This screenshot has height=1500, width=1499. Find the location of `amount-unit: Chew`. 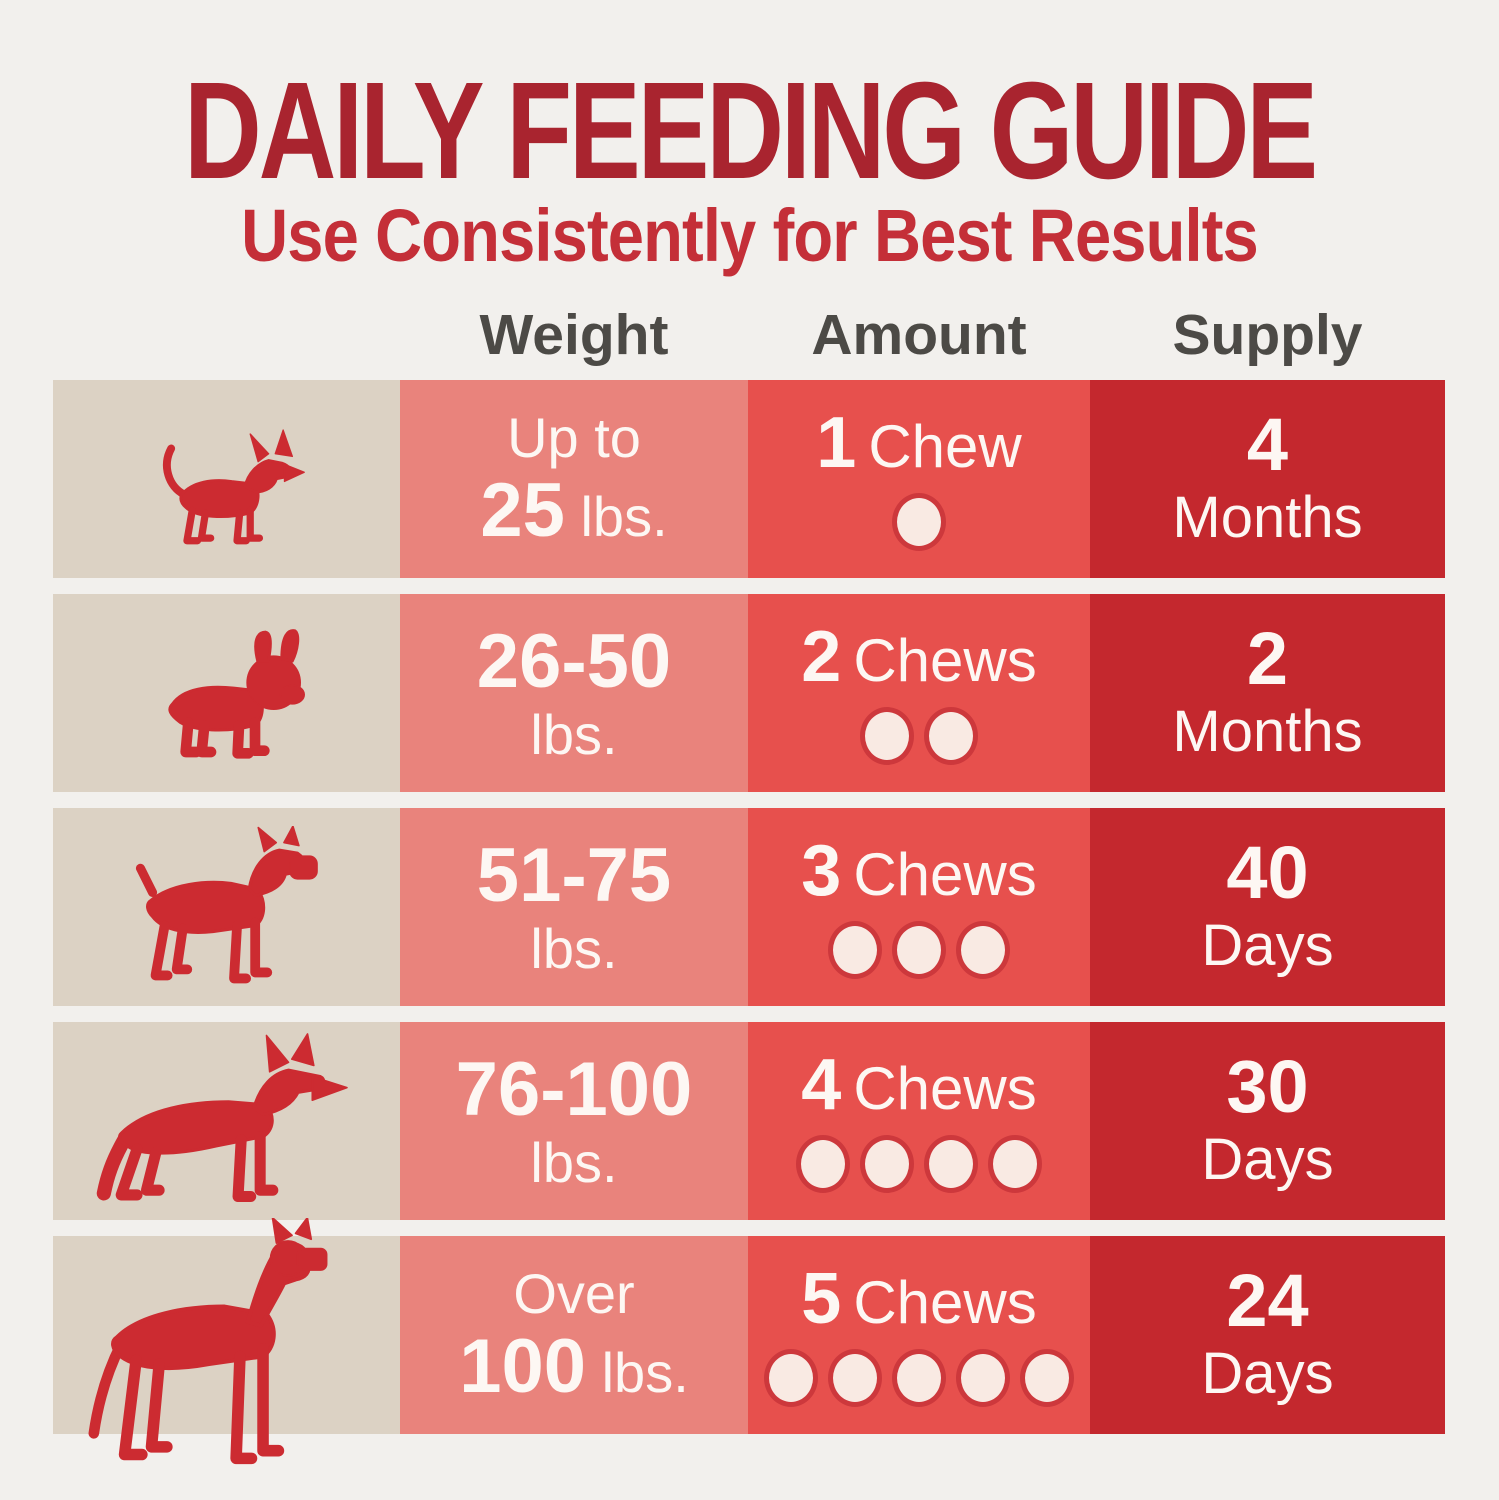

amount-unit: Chew is located at coordinates (945, 446).